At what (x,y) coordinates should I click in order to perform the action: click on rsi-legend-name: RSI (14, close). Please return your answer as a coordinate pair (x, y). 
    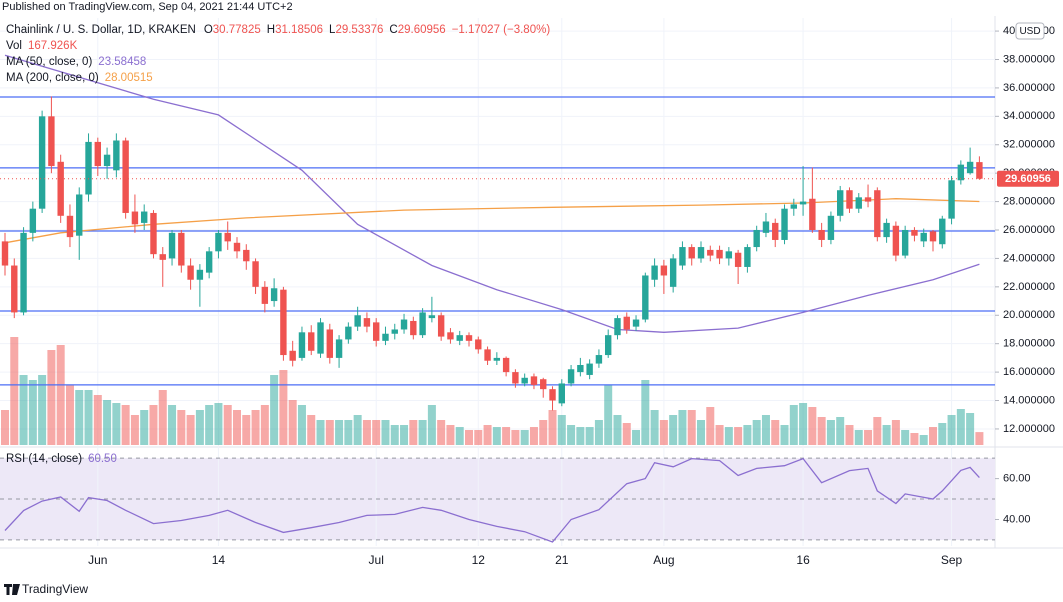
    Looking at the image, I should click on (44, 459).